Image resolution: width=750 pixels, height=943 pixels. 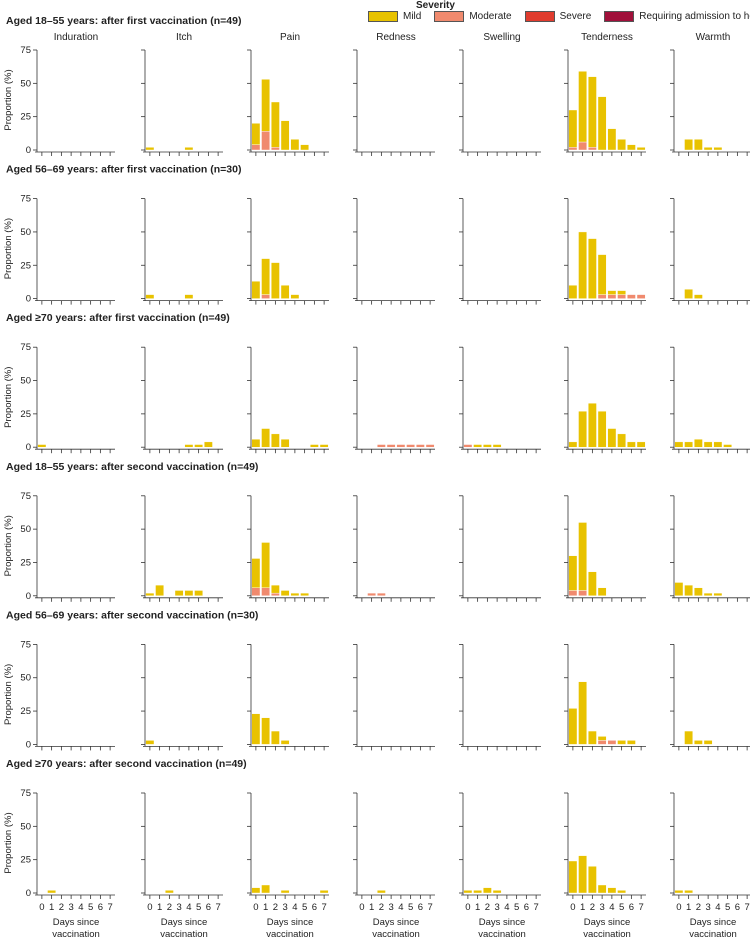 I want to click on panel-tenderness: 0 1 2 3 4 5 6 7 Days since vaccination, so click(x=605, y=866).